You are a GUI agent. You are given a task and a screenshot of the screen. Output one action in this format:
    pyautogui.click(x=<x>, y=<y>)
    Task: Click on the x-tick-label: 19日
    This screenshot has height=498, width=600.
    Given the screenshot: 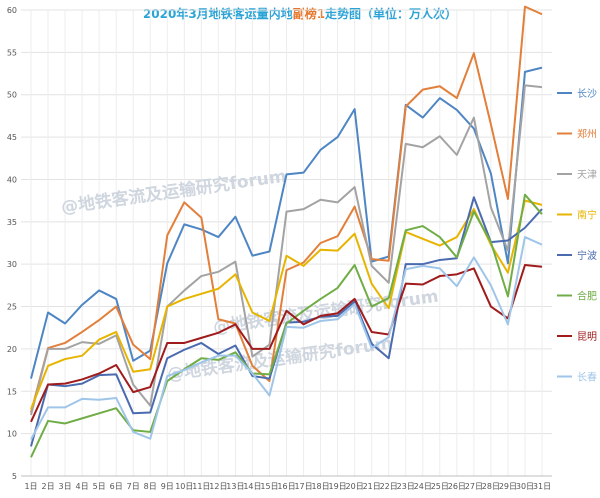 What is the action you would take?
    pyautogui.click(x=338, y=486)
    